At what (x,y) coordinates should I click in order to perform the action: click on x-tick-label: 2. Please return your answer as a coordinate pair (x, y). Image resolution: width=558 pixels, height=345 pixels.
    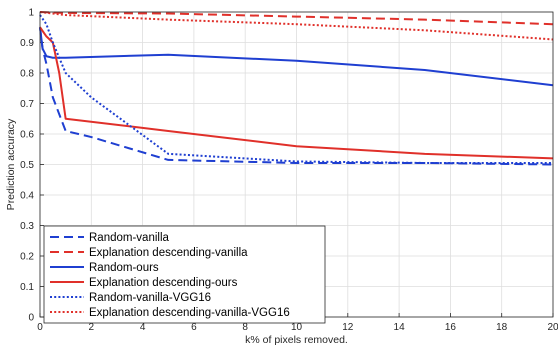
    Looking at the image, I should click on (92, 327).